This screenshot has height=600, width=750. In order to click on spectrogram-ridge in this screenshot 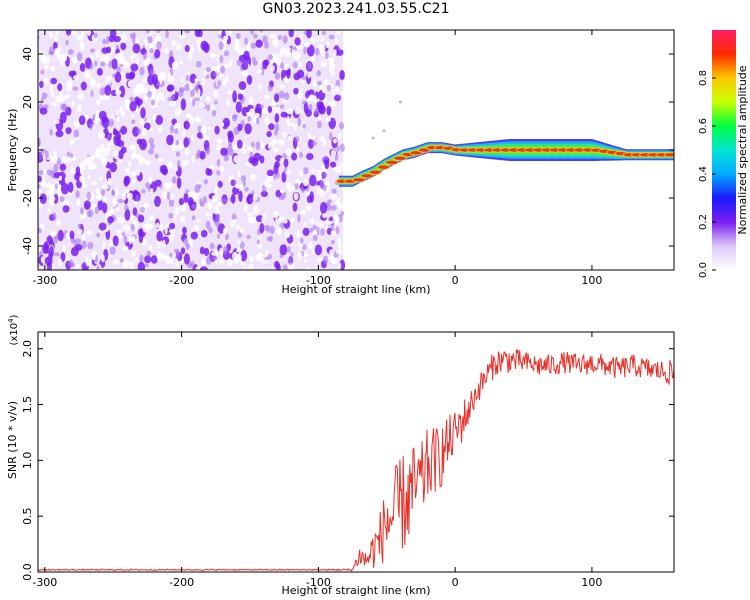, I will do `click(504, 143)`.